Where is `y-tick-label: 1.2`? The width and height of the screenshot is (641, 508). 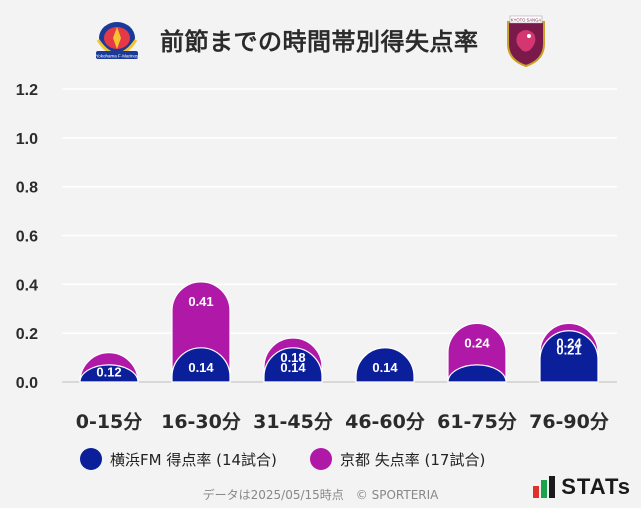 y-tick-label: 1.2 is located at coordinates (27, 90).